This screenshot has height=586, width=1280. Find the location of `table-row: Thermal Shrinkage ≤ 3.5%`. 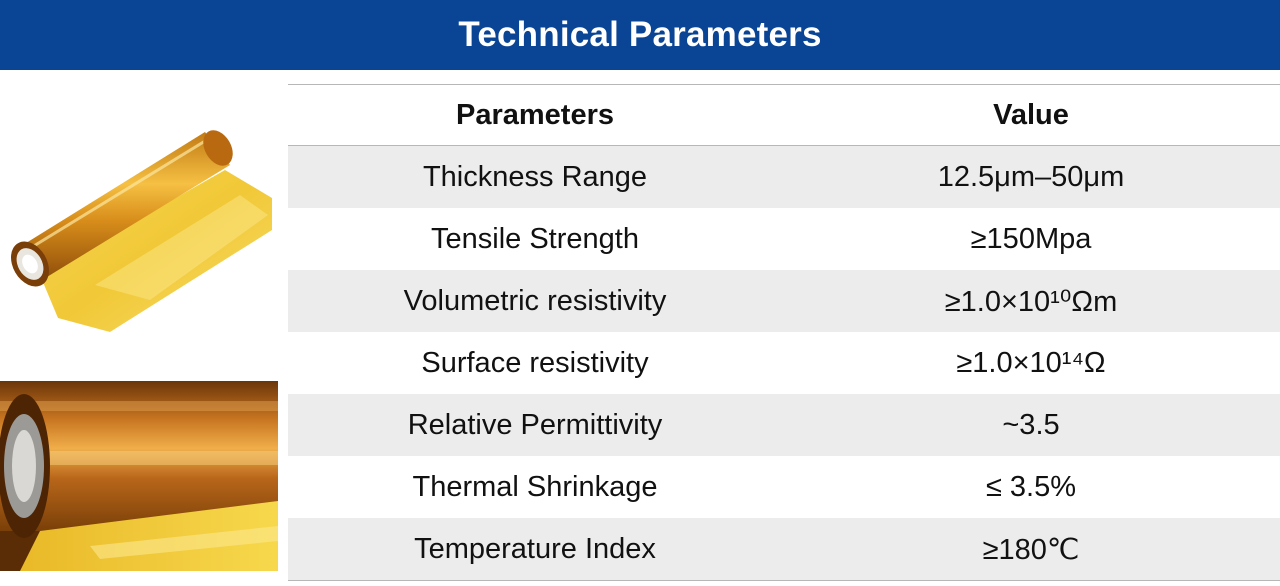

table-row: Thermal Shrinkage ≤ 3.5% is located at coordinates (784, 487).